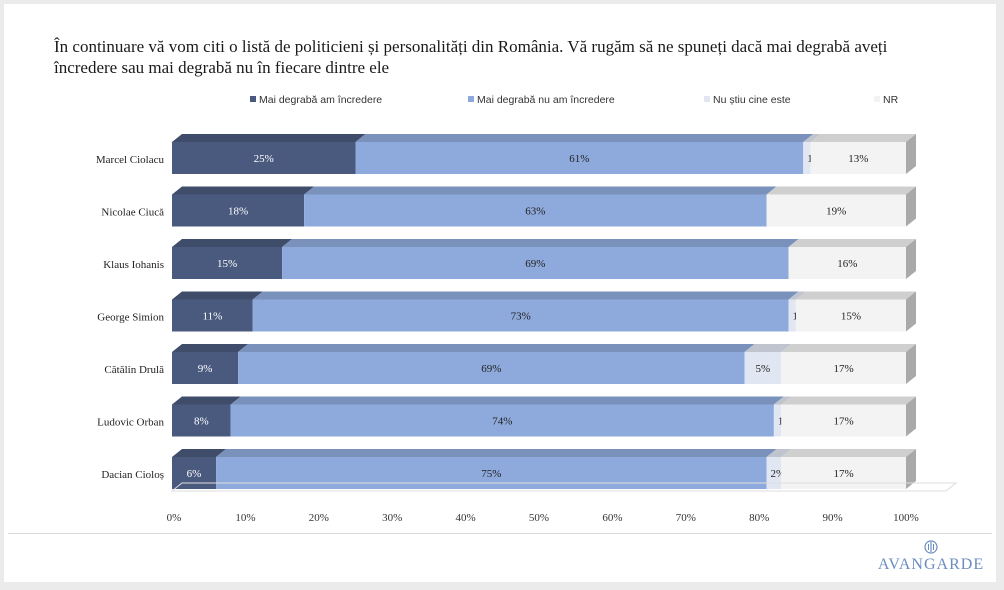 The height and width of the screenshot is (590, 1004). Describe the element at coordinates (238, 212) in the screenshot. I see `data-label: 18%` at that location.